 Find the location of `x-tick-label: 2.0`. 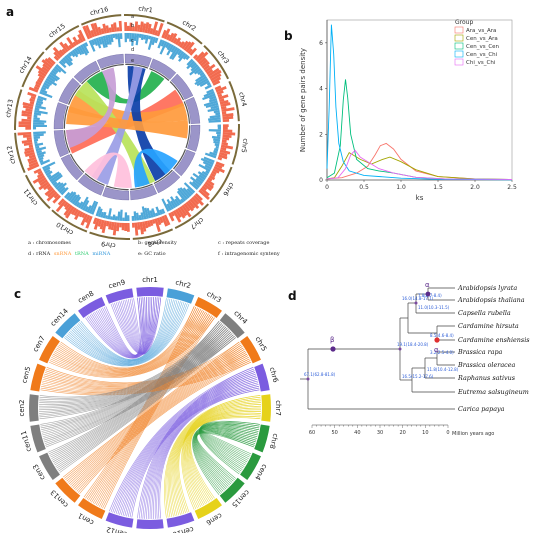

x-tick-label: 2.0 is located at coordinates (475, 187).